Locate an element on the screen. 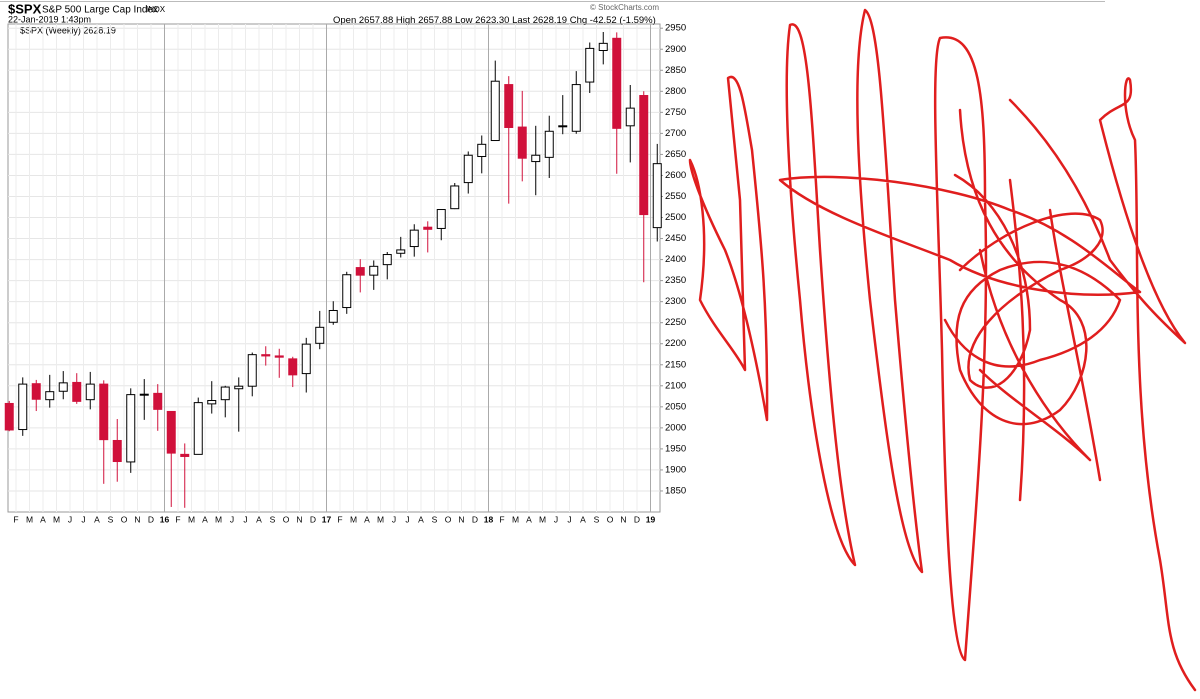 This screenshot has height=699, width=1200. label: Chg is located at coordinates (578, 20).